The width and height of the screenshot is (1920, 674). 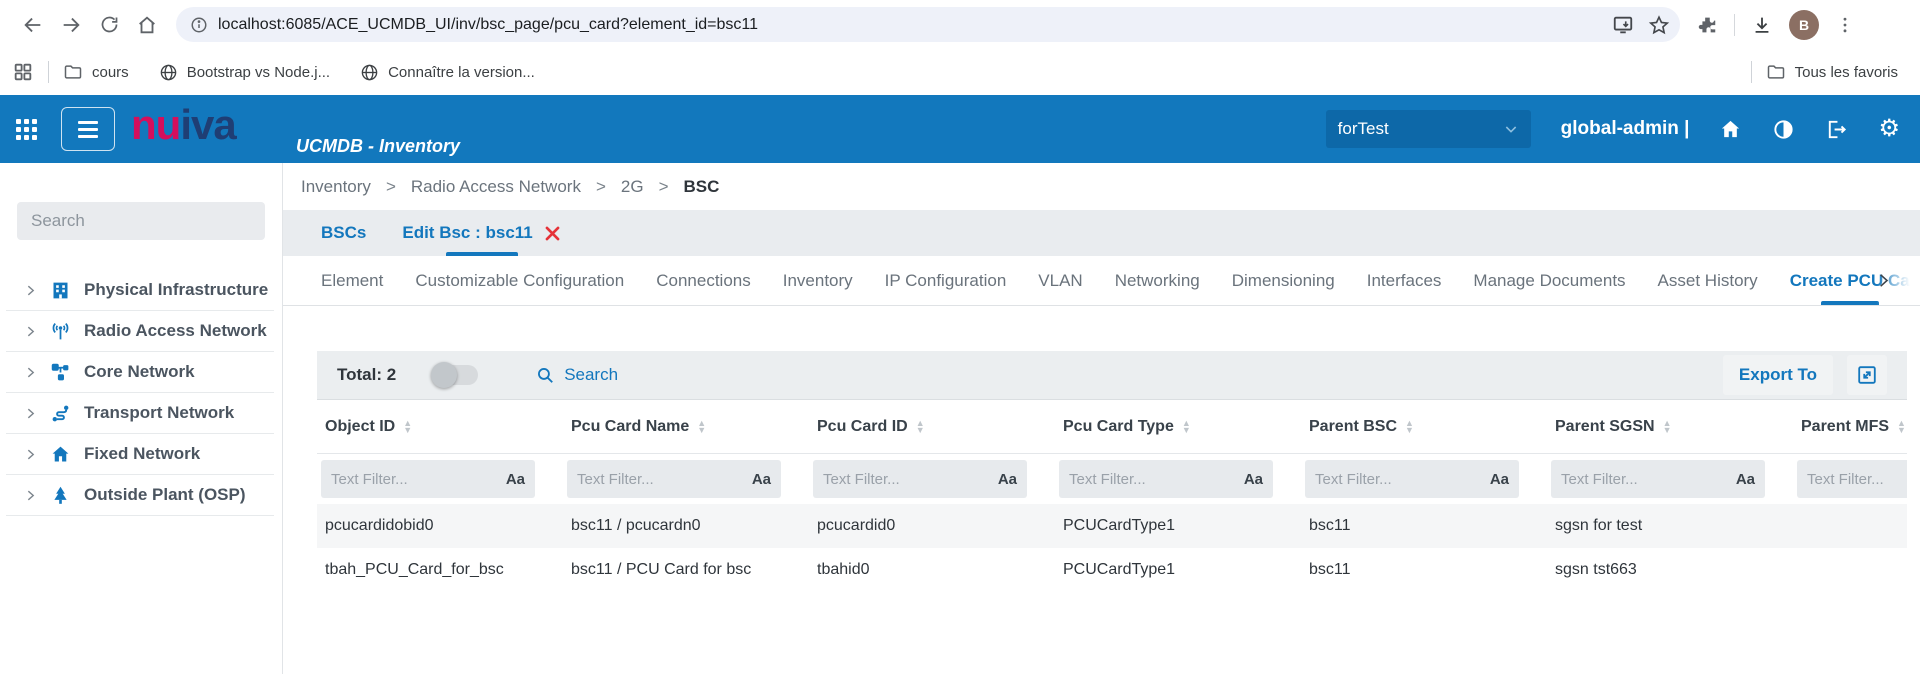 What do you see at coordinates (352, 280) in the screenshot?
I see `tab-element: Element` at bounding box center [352, 280].